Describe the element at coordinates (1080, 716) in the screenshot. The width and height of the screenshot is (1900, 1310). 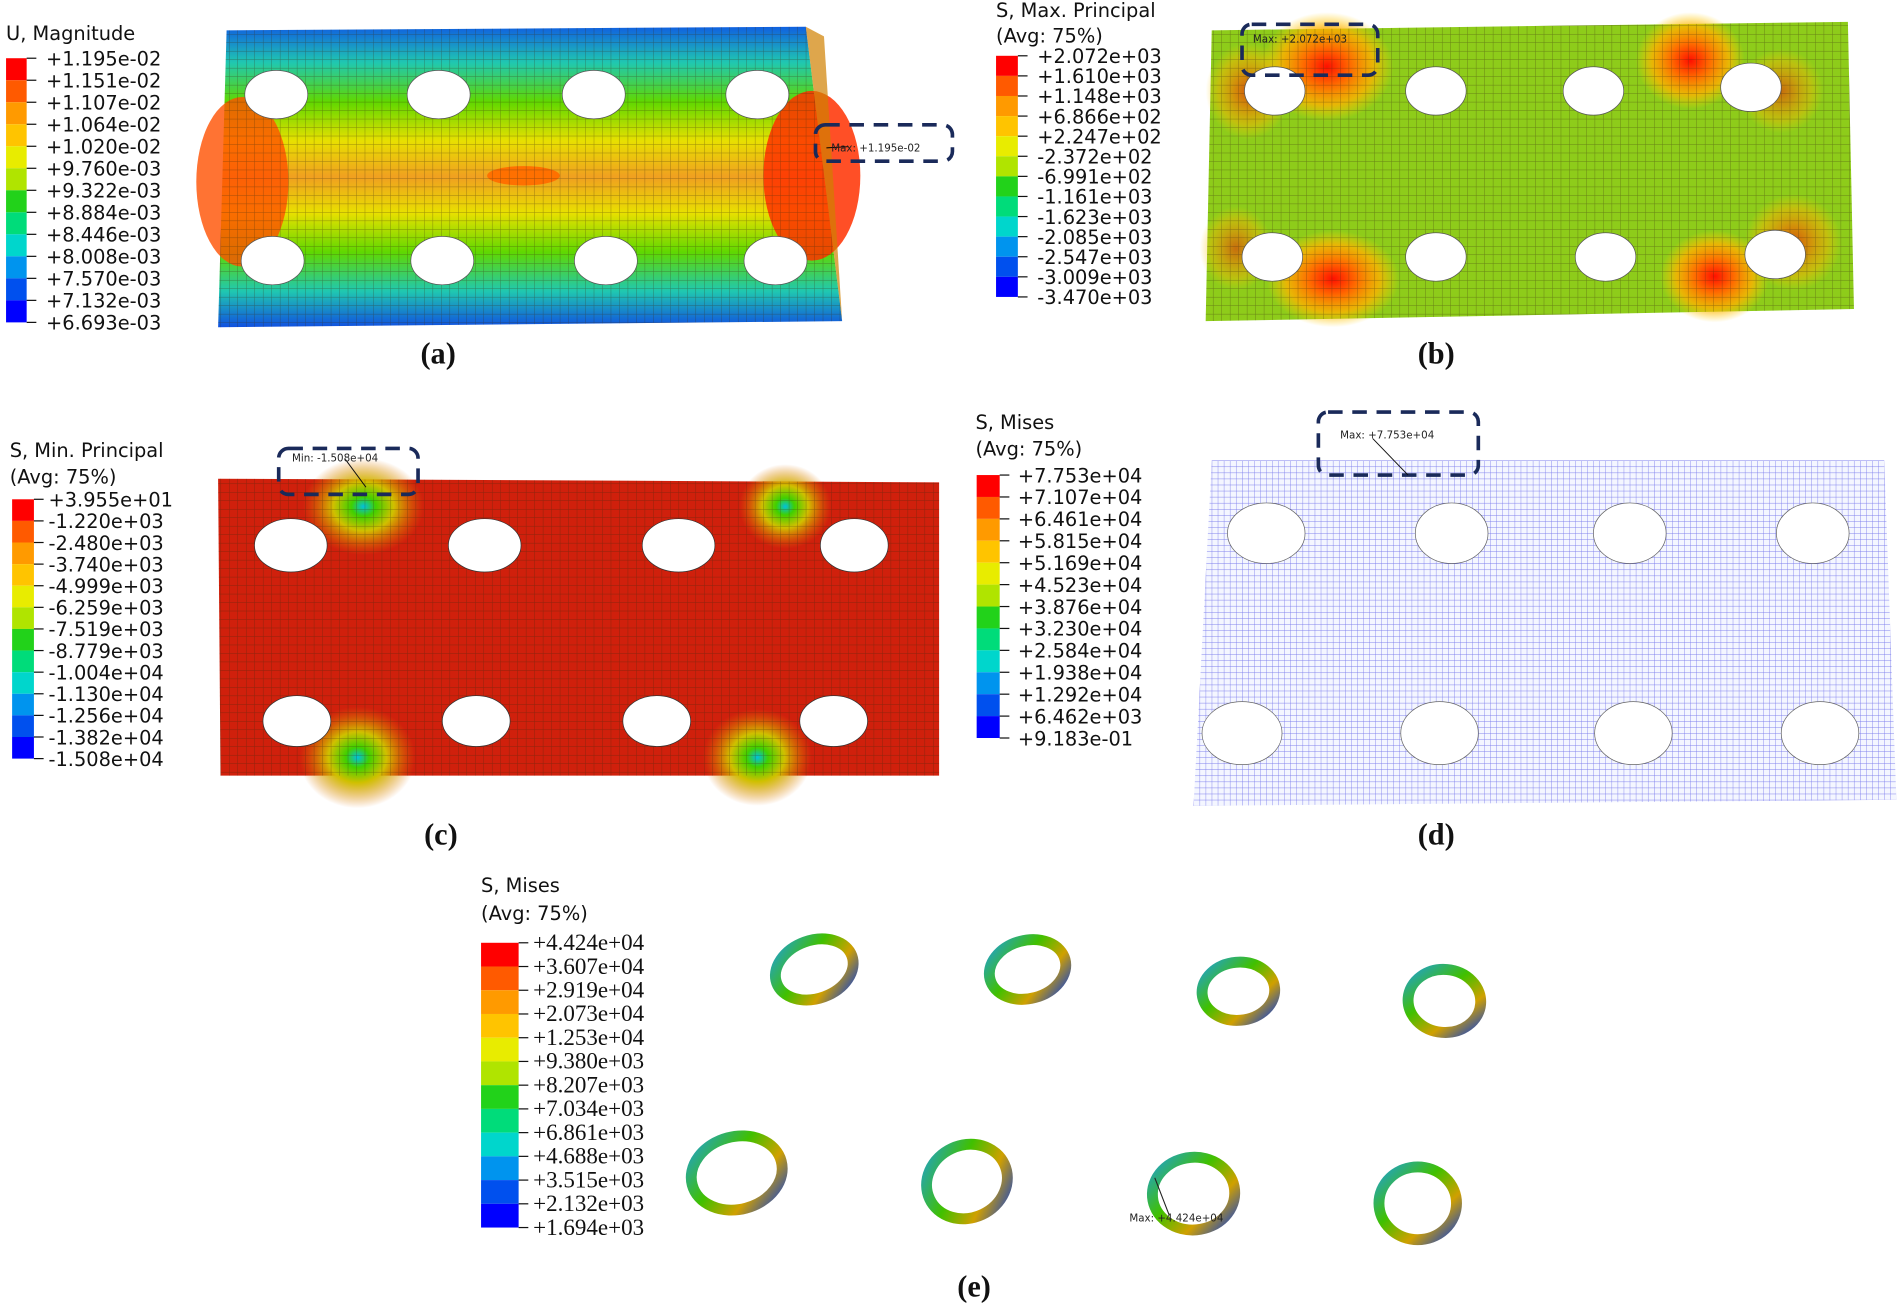
I see `legend-value: +6.462e+03` at that location.